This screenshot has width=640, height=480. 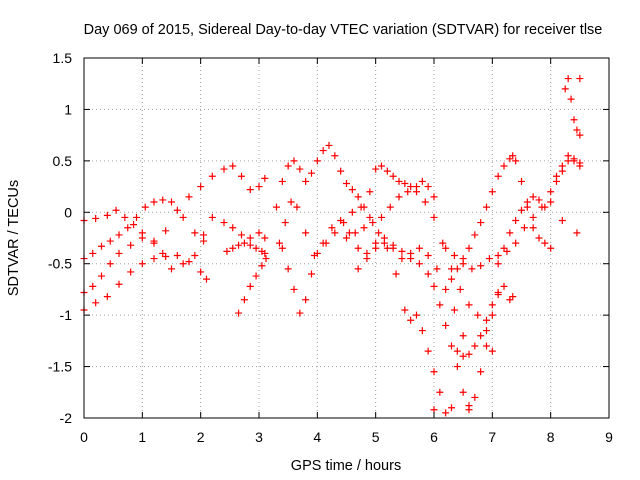 I want to click on x-tick-label: 1, so click(x=142, y=437).